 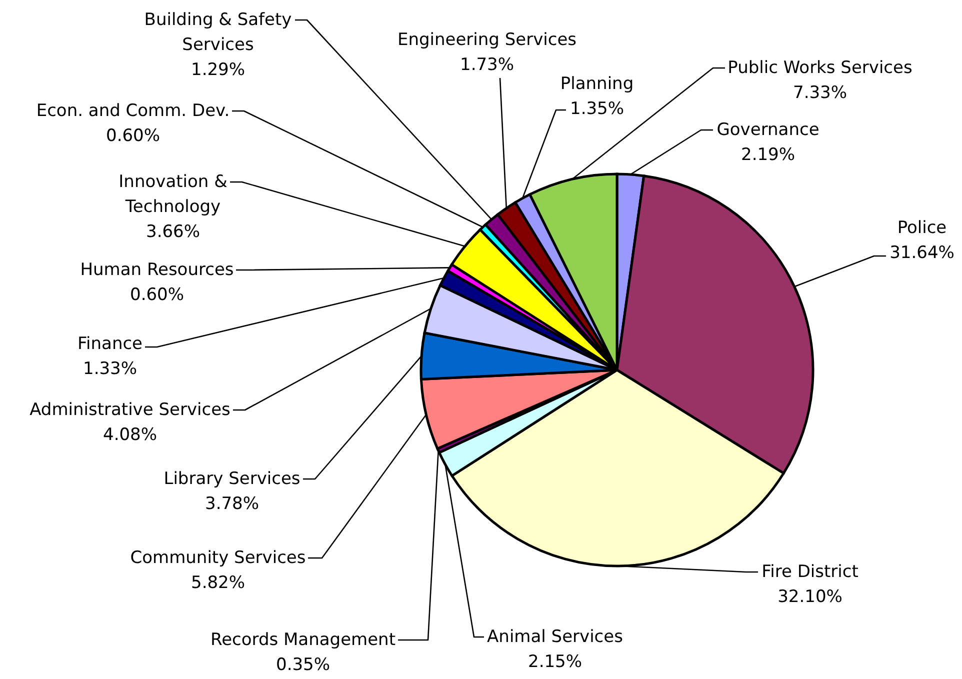 I want to click on data-label: 4.08%, so click(x=130, y=435).